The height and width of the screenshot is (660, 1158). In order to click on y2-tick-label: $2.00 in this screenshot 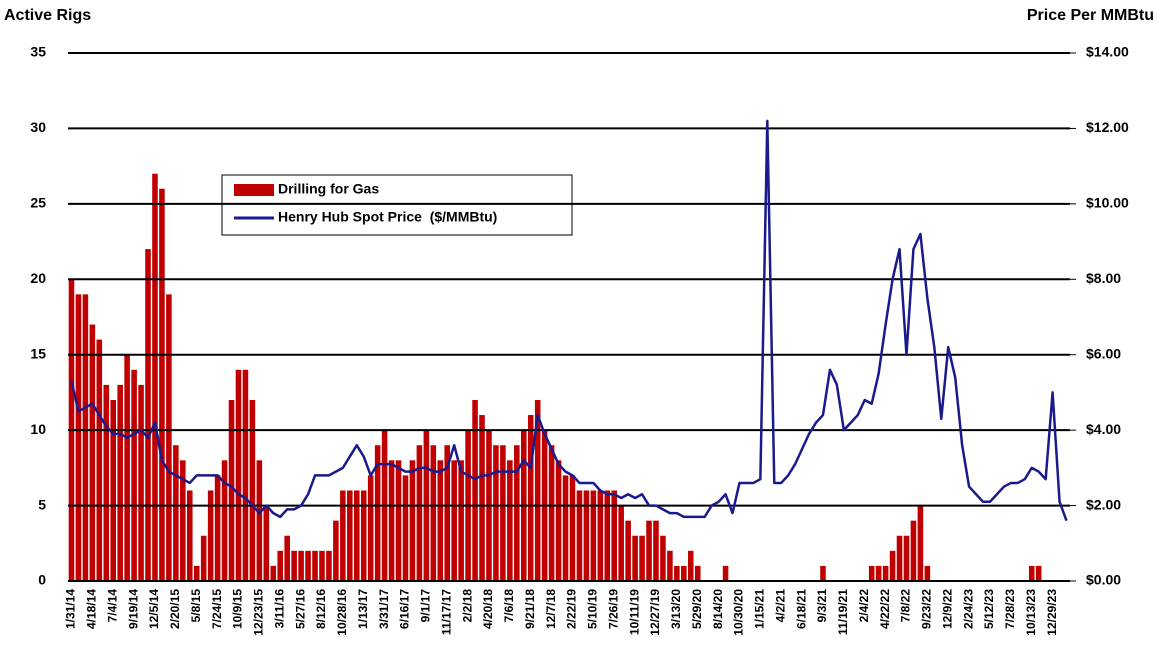, I will do `click(1103, 504)`.